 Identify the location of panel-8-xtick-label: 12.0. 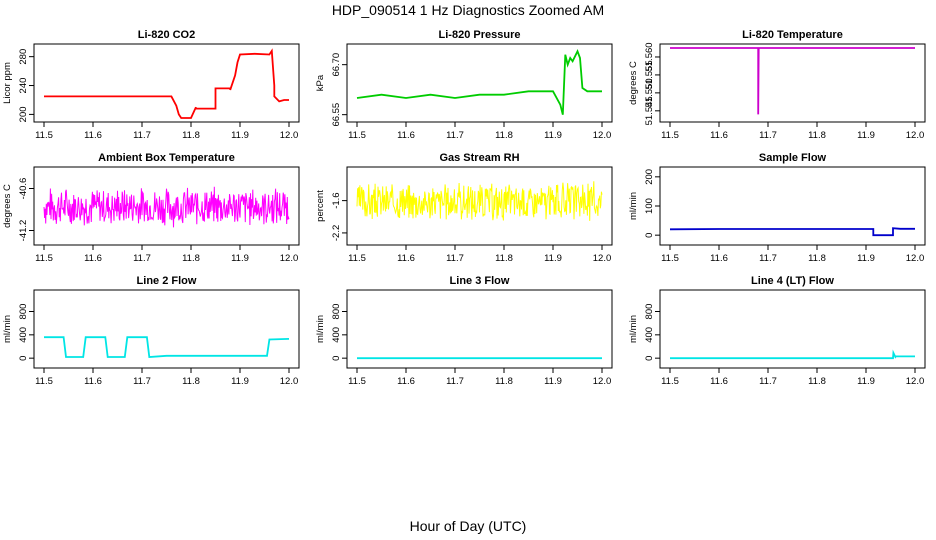
(602, 381).